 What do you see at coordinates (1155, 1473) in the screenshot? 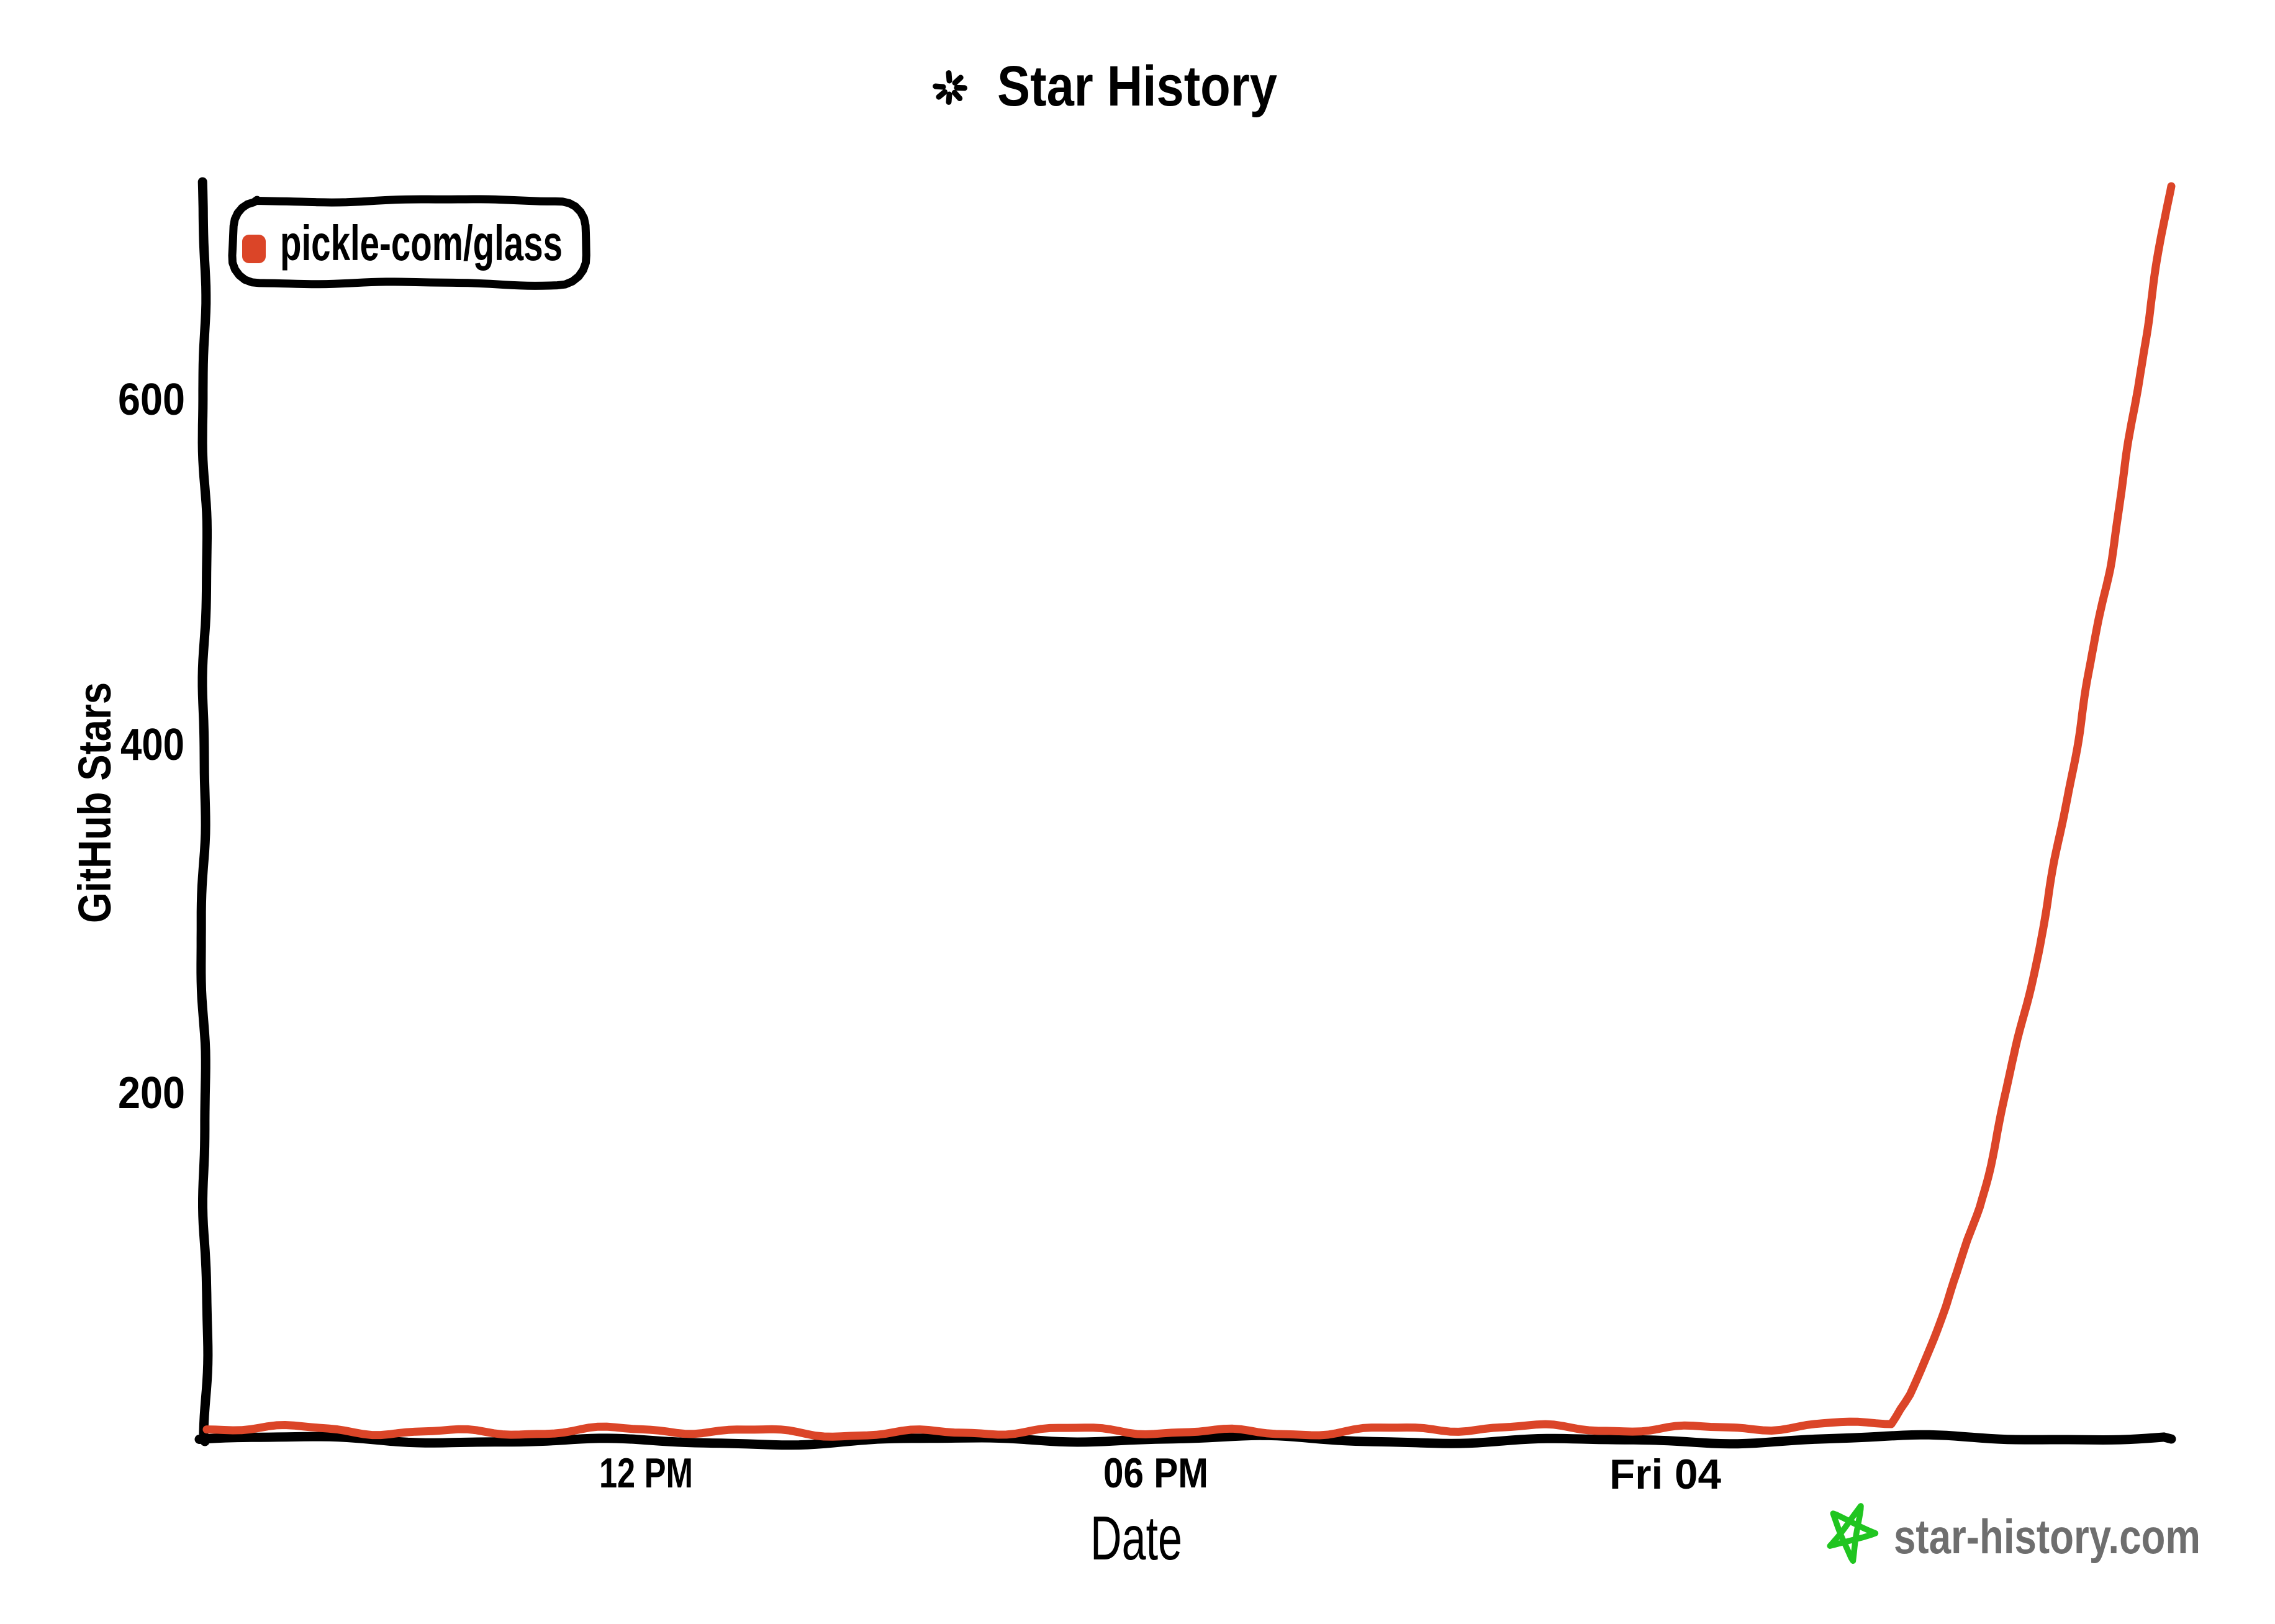
I see `svg-text: 06 PM` at bounding box center [1155, 1473].